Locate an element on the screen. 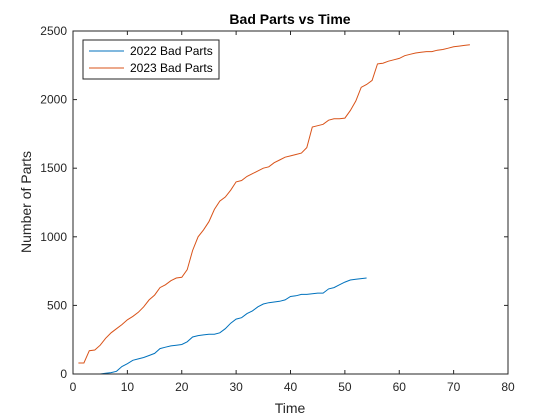  legend: 2022 Bad Parts 2023 Bad Parts is located at coordinates (151, 59).